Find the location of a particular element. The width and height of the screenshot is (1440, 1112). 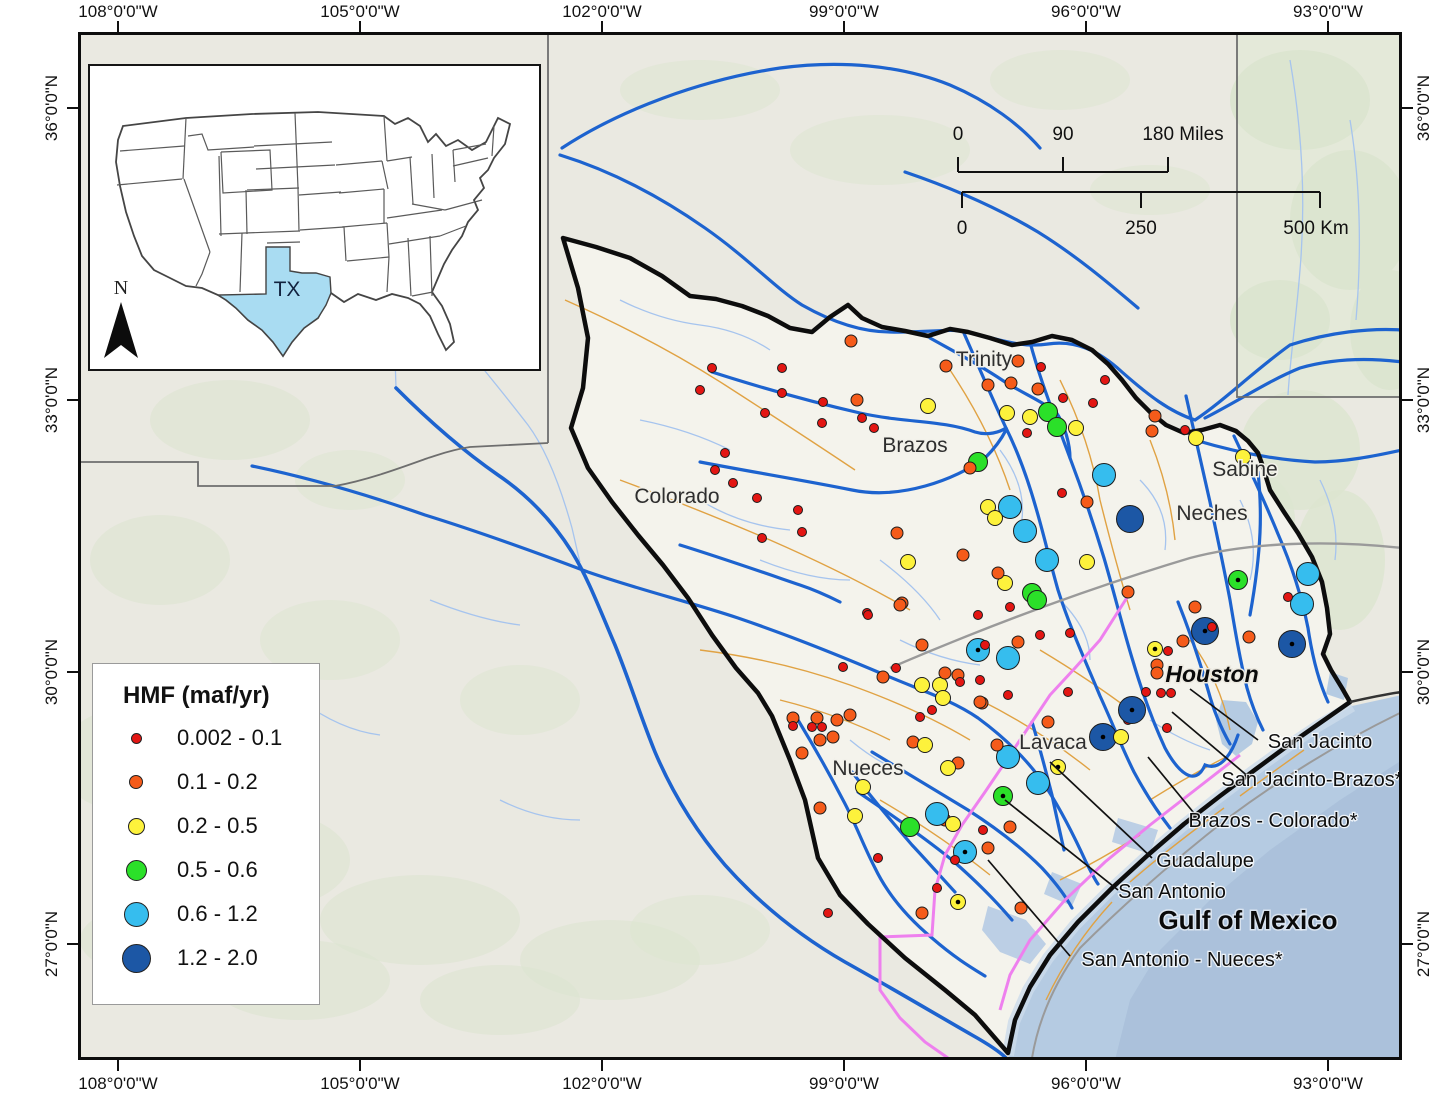

us-locator-inset: TX N is located at coordinates (314, 217).